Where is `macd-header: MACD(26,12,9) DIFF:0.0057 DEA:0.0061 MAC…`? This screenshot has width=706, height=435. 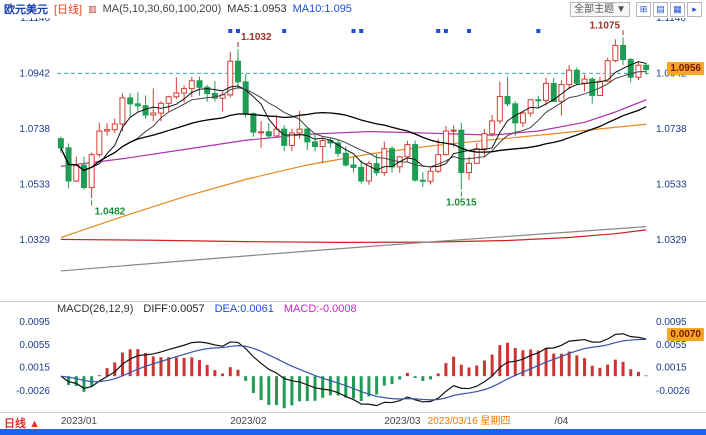
macd-header: MACD(26,12,9) DIFF:0.0057 DEA:0.0061 MAC… is located at coordinates (207, 309).